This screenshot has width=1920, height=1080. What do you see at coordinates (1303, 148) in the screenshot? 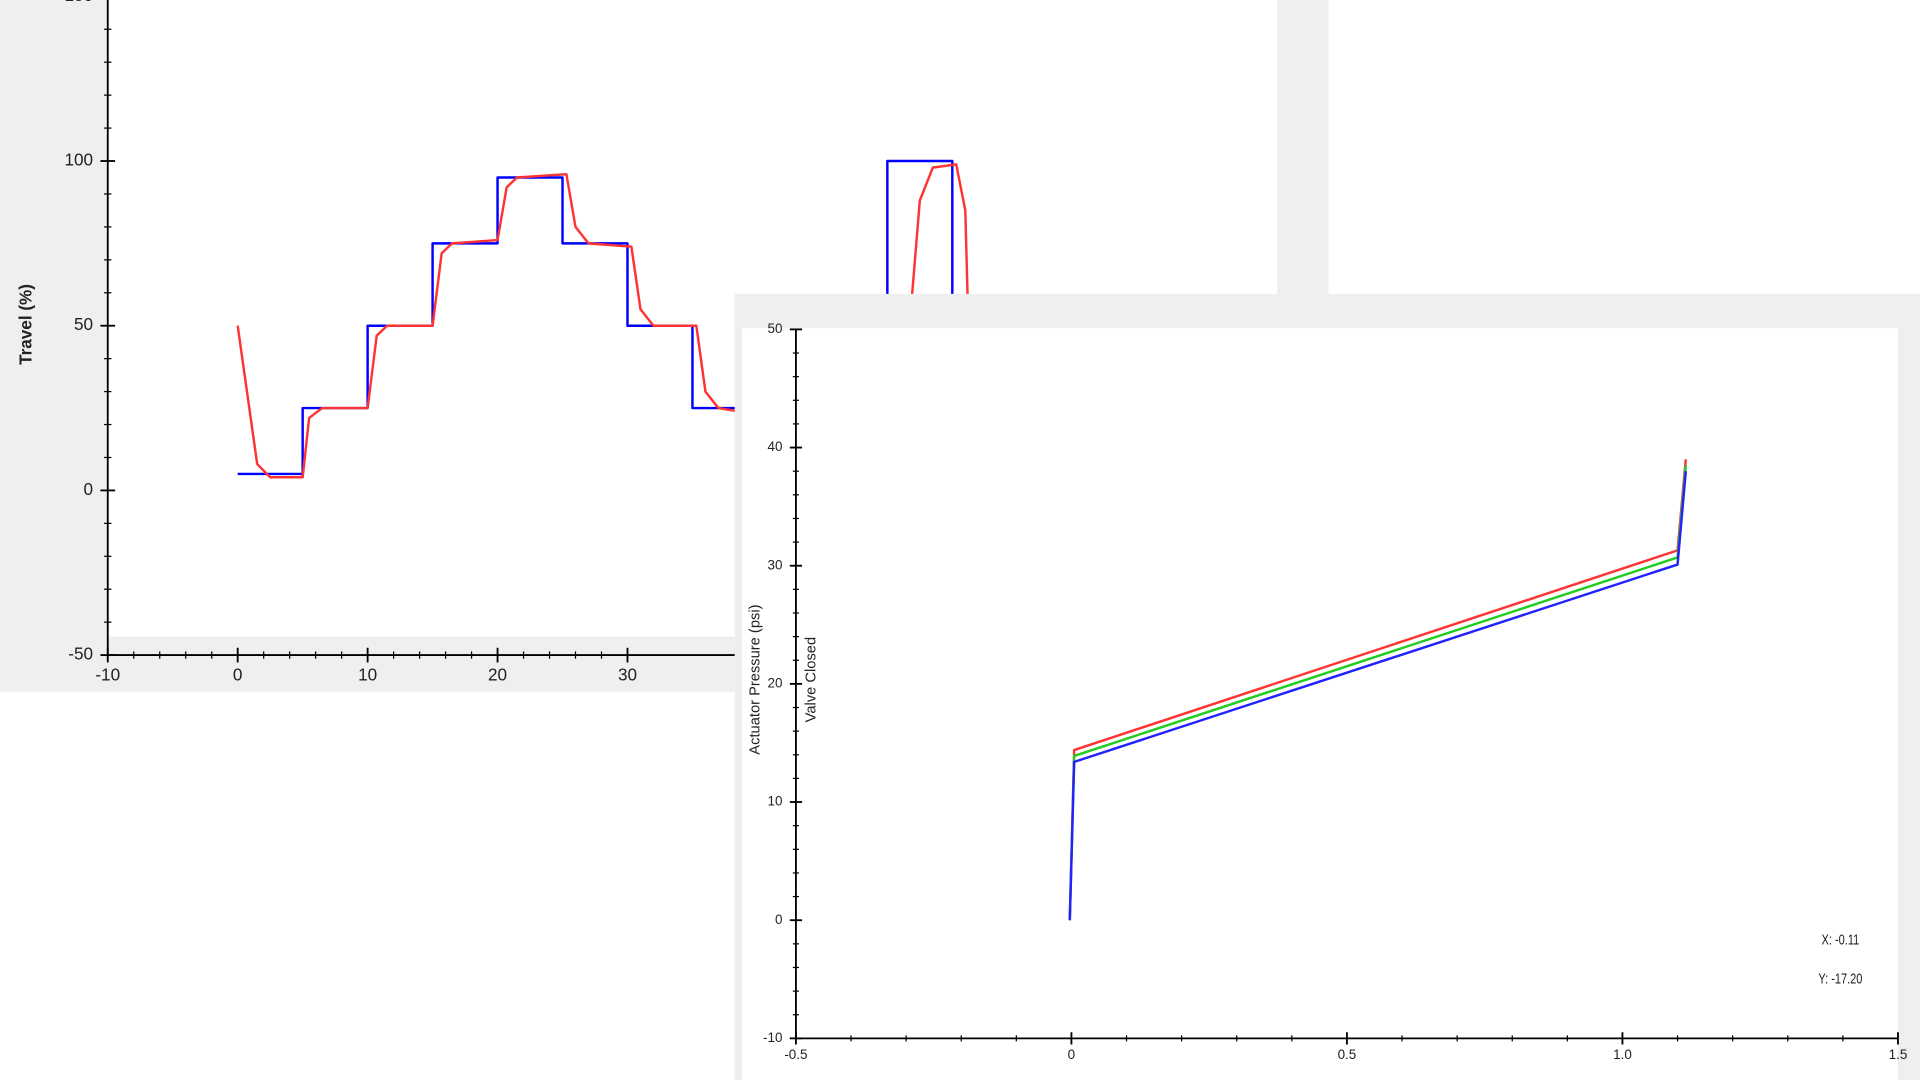
I see `panel-gap` at bounding box center [1303, 148].